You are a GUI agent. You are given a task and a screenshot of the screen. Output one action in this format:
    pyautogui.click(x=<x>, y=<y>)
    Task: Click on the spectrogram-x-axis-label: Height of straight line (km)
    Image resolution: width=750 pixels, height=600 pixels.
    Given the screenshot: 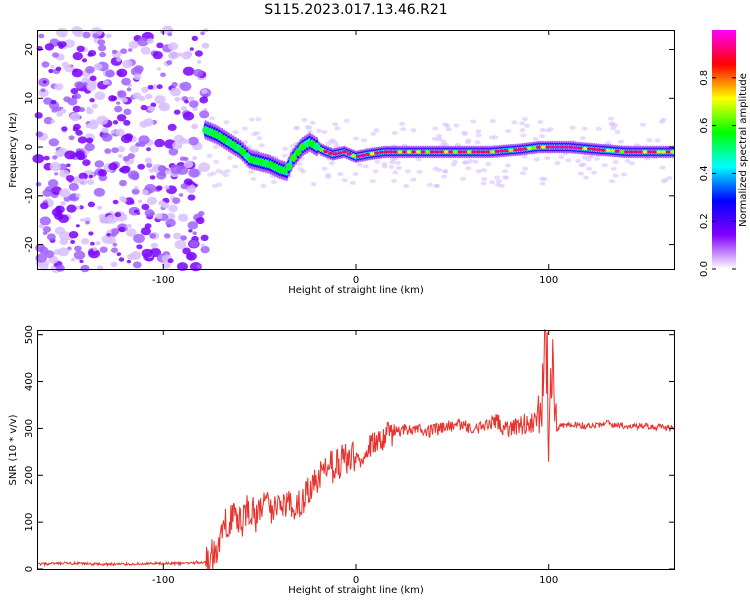 What is the action you would take?
    pyautogui.click(x=356, y=290)
    